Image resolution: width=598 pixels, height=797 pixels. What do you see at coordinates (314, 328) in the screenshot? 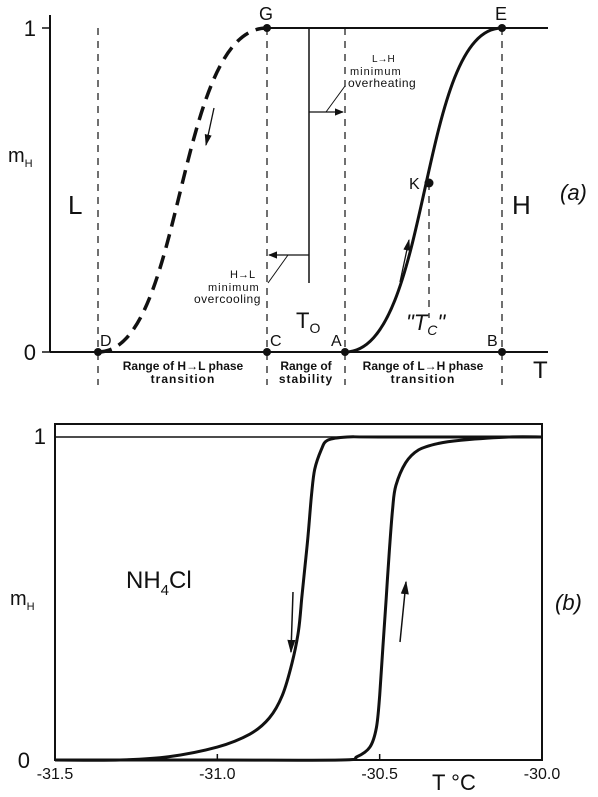
I see `a-t0-sub: O` at bounding box center [314, 328].